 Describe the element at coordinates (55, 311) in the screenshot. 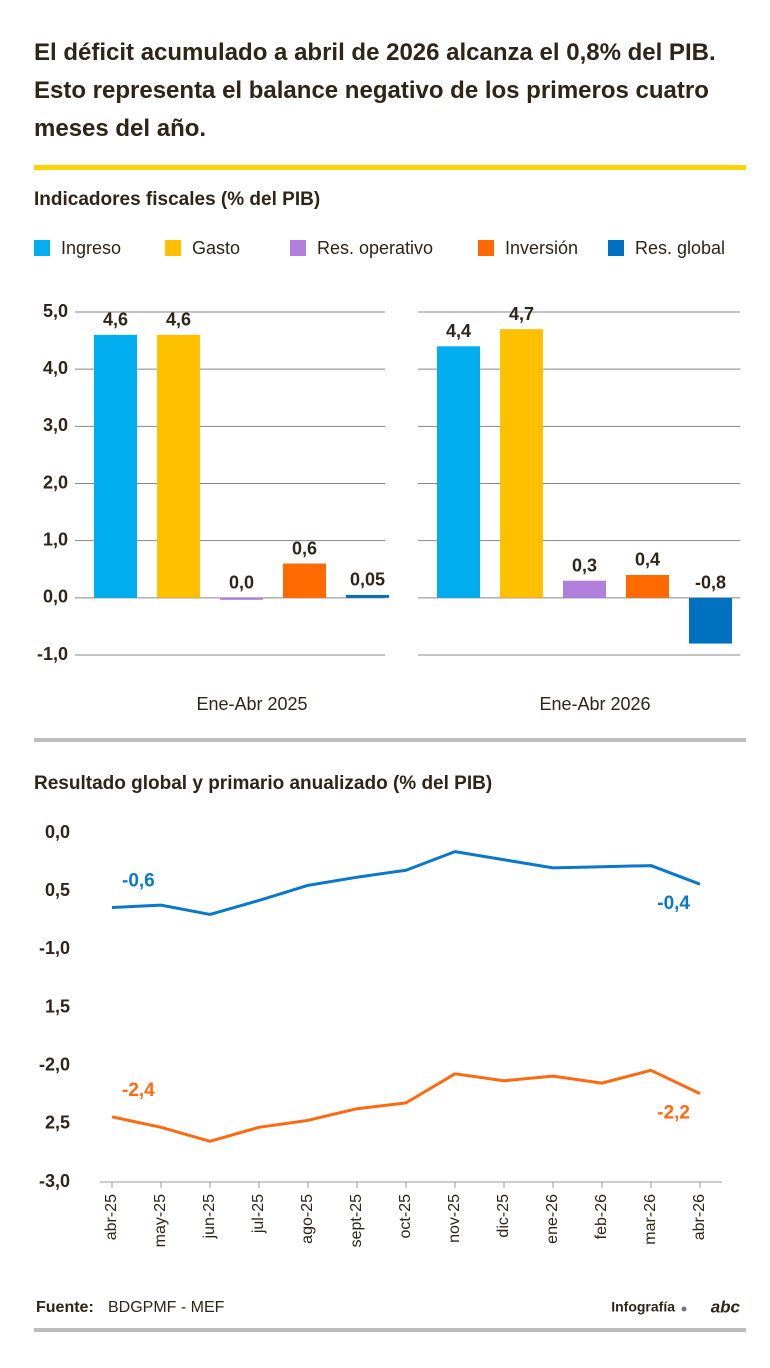

I see `y-tick-label: 5,0` at that location.